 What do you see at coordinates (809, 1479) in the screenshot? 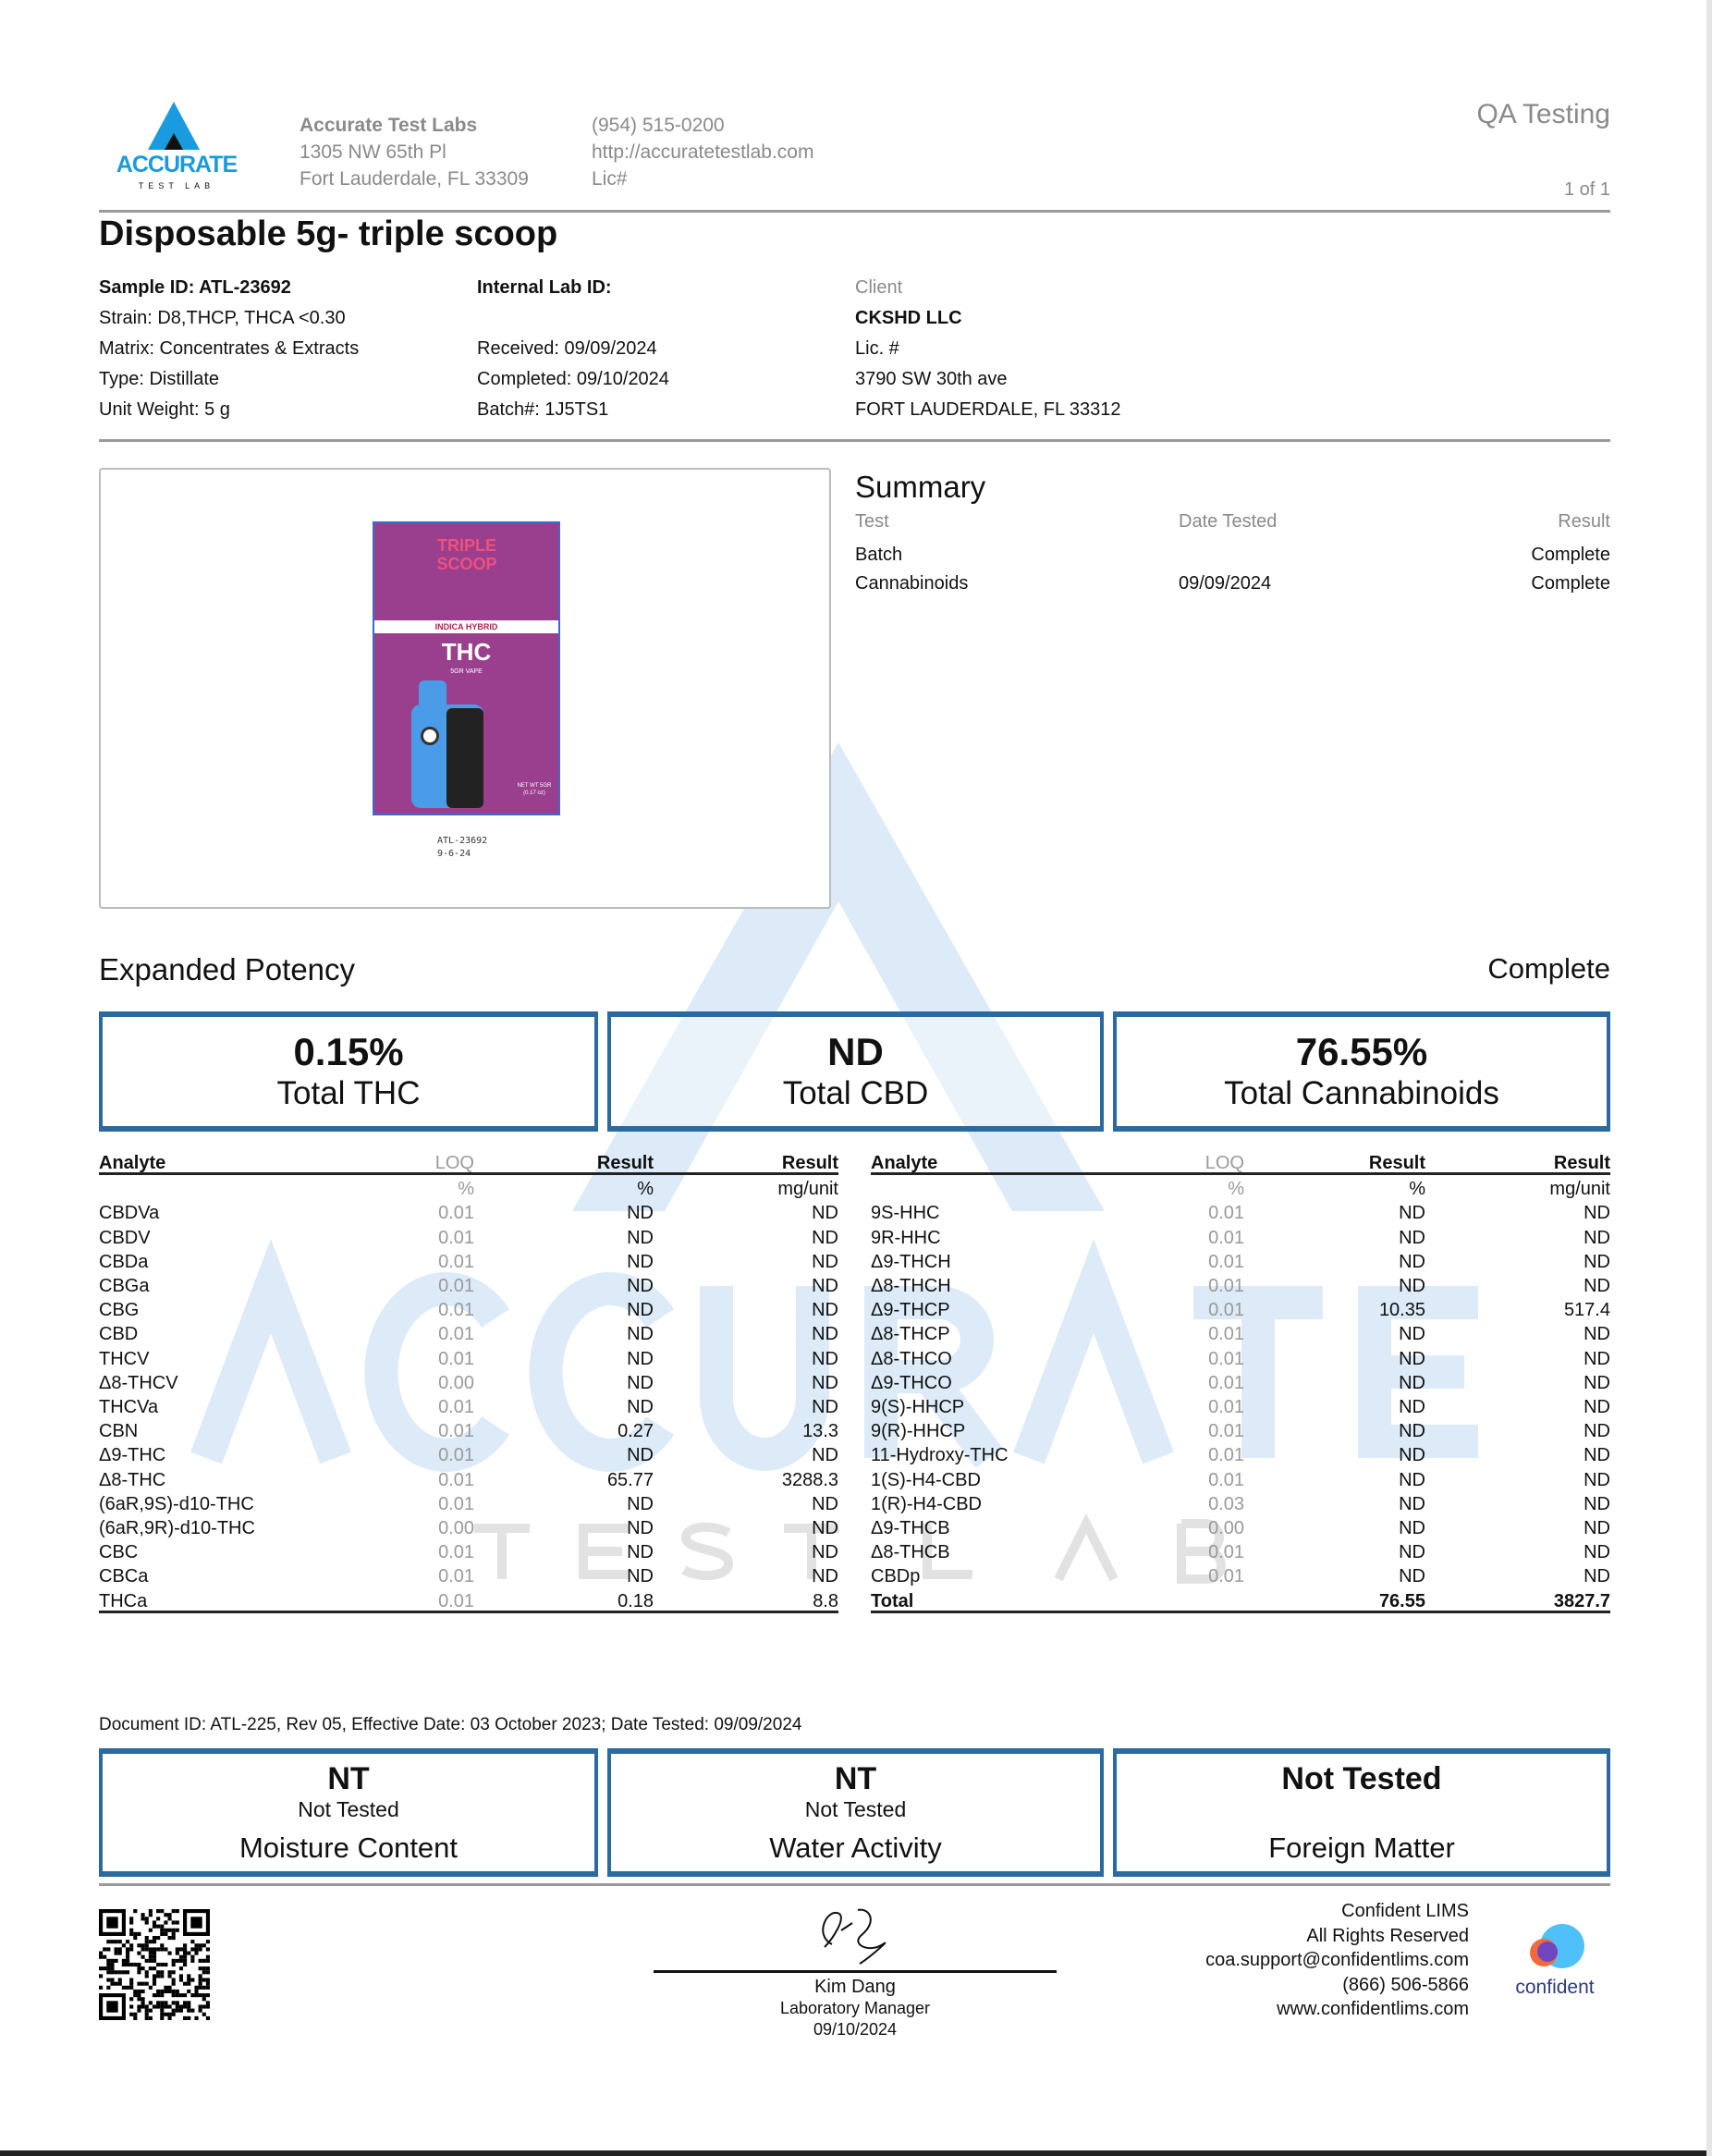
I see `result-mg: 3288.3` at bounding box center [809, 1479].